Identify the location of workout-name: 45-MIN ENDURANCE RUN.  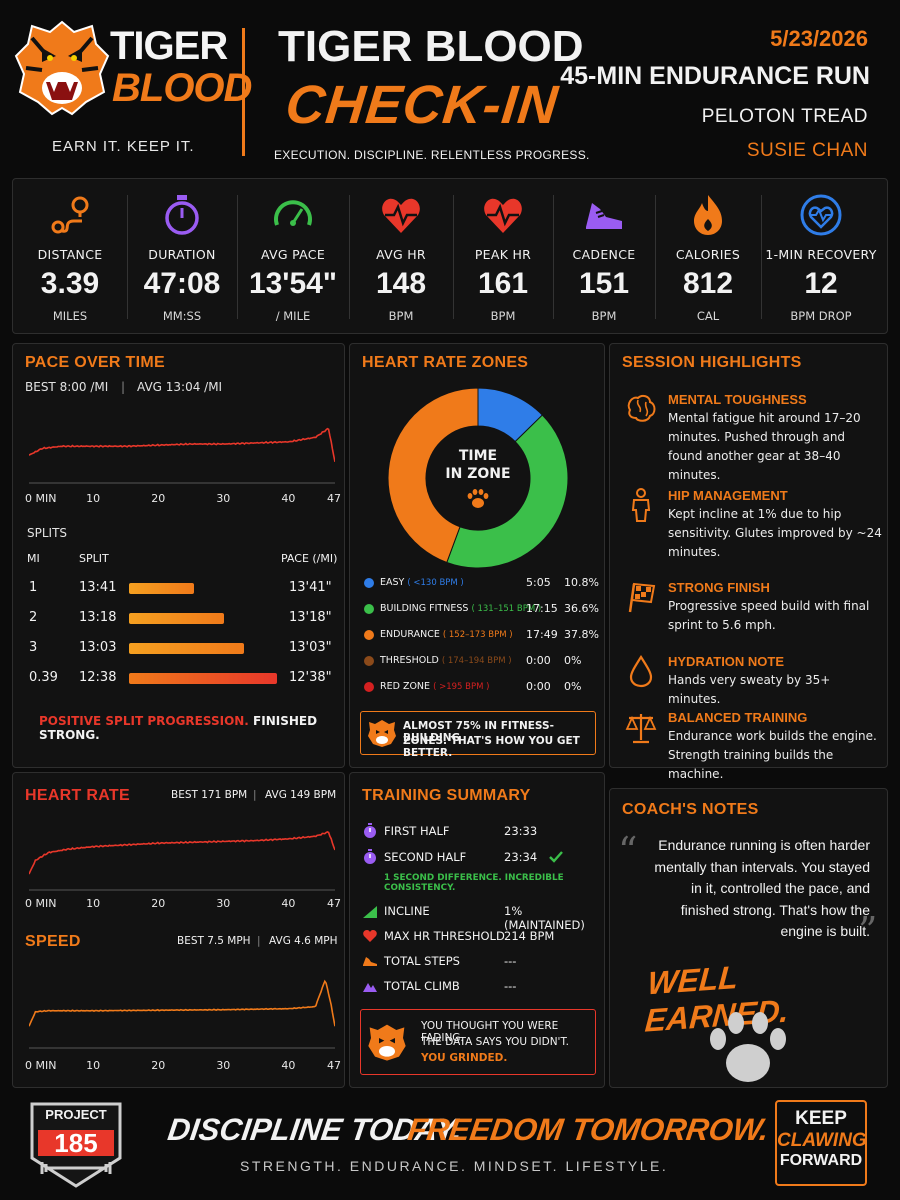
(715, 76).